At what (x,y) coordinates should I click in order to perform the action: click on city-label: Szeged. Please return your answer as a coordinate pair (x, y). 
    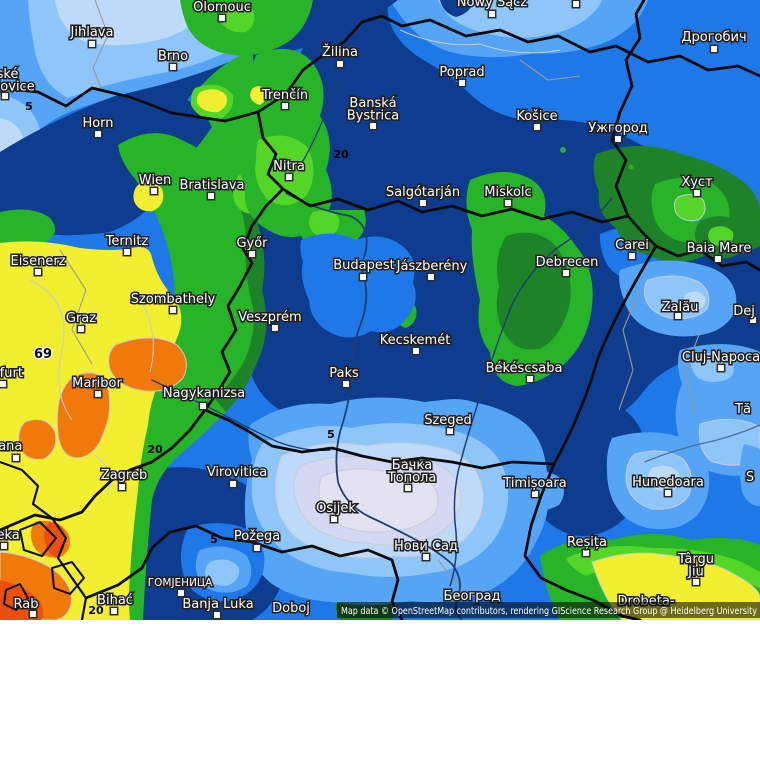
    Looking at the image, I should click on (448, 420).